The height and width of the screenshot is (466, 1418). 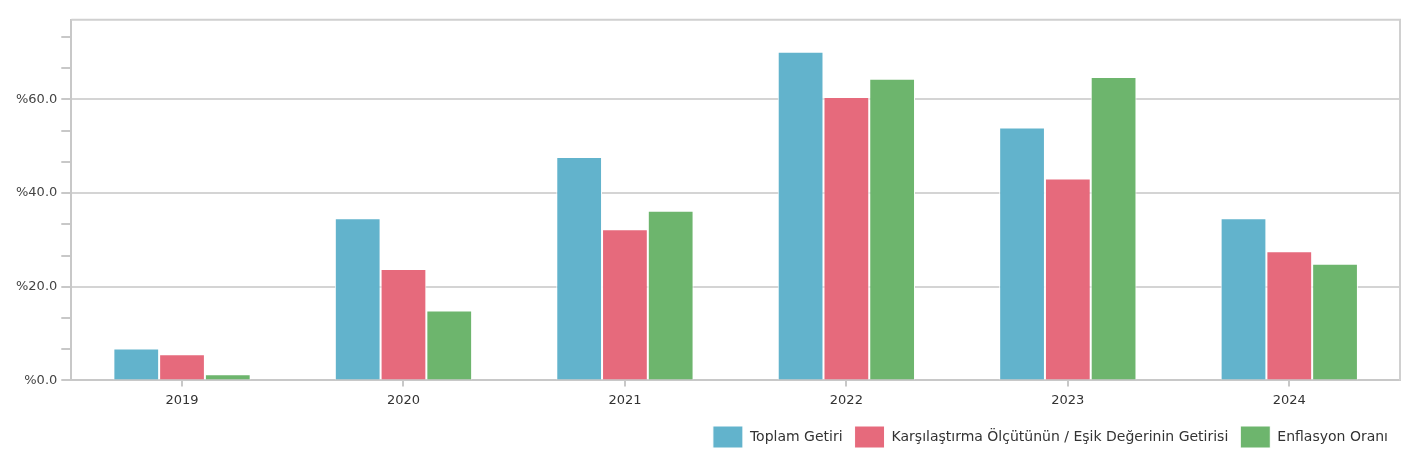 What do you see at coordinates (41, 379) in the screenshot?
I see `y-tick-label: %0.0` at bounding box center [41, 379].